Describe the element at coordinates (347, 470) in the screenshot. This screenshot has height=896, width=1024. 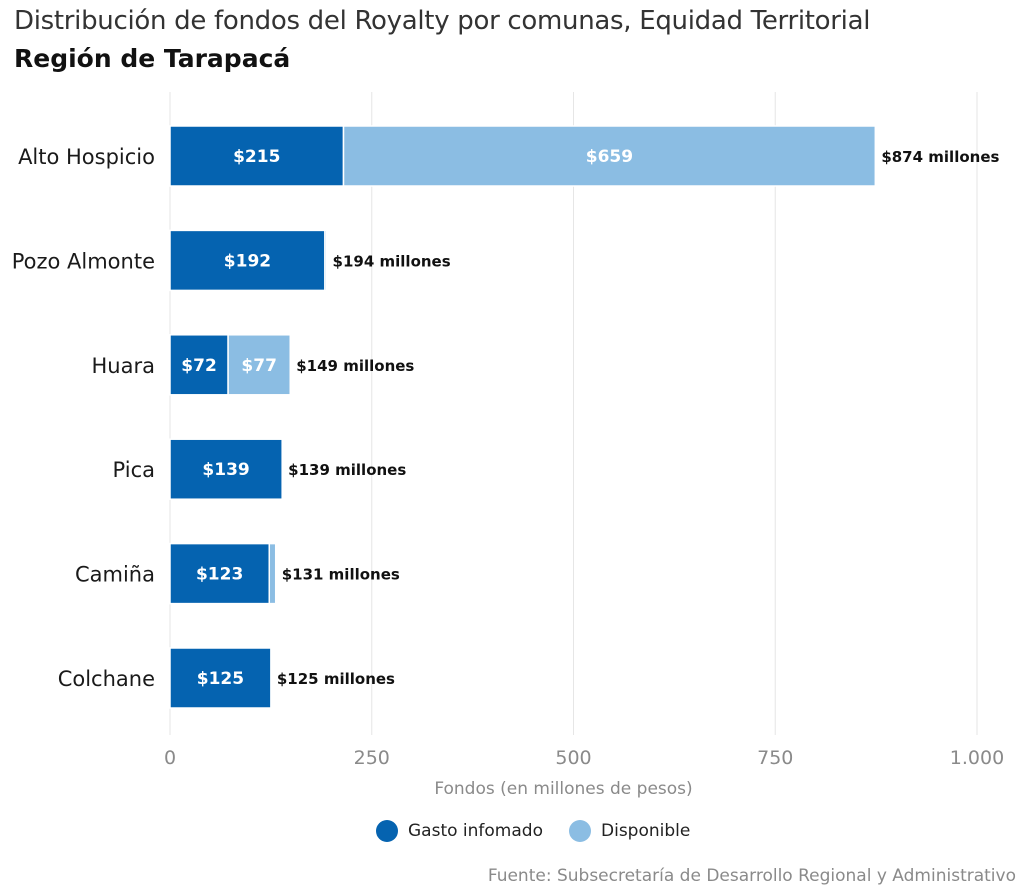
I see `total-label: $139 millones` at that location.